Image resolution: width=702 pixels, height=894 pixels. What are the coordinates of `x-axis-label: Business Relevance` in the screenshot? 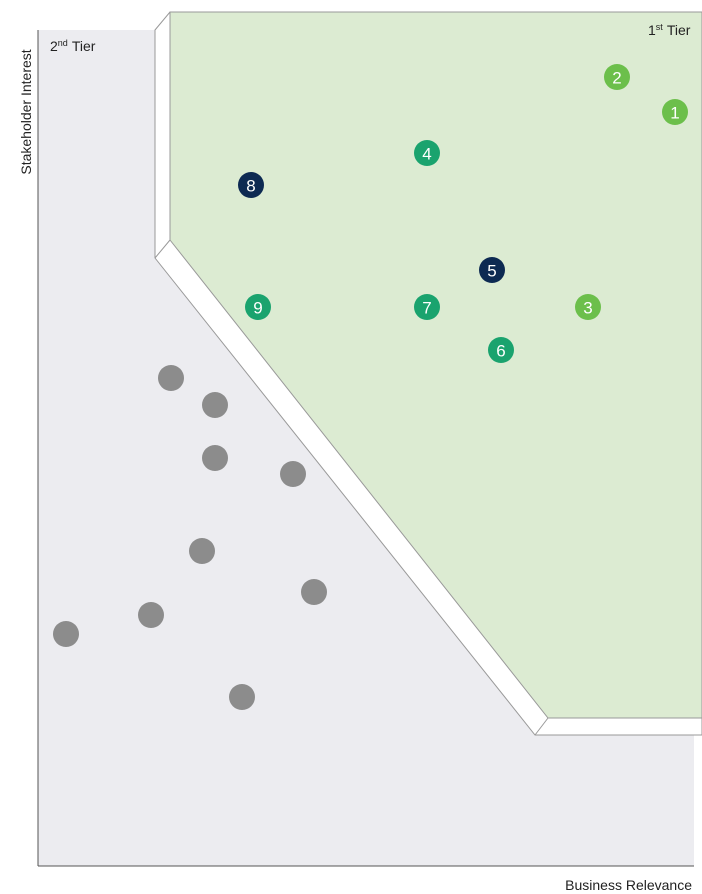 It's located at (628, 885).